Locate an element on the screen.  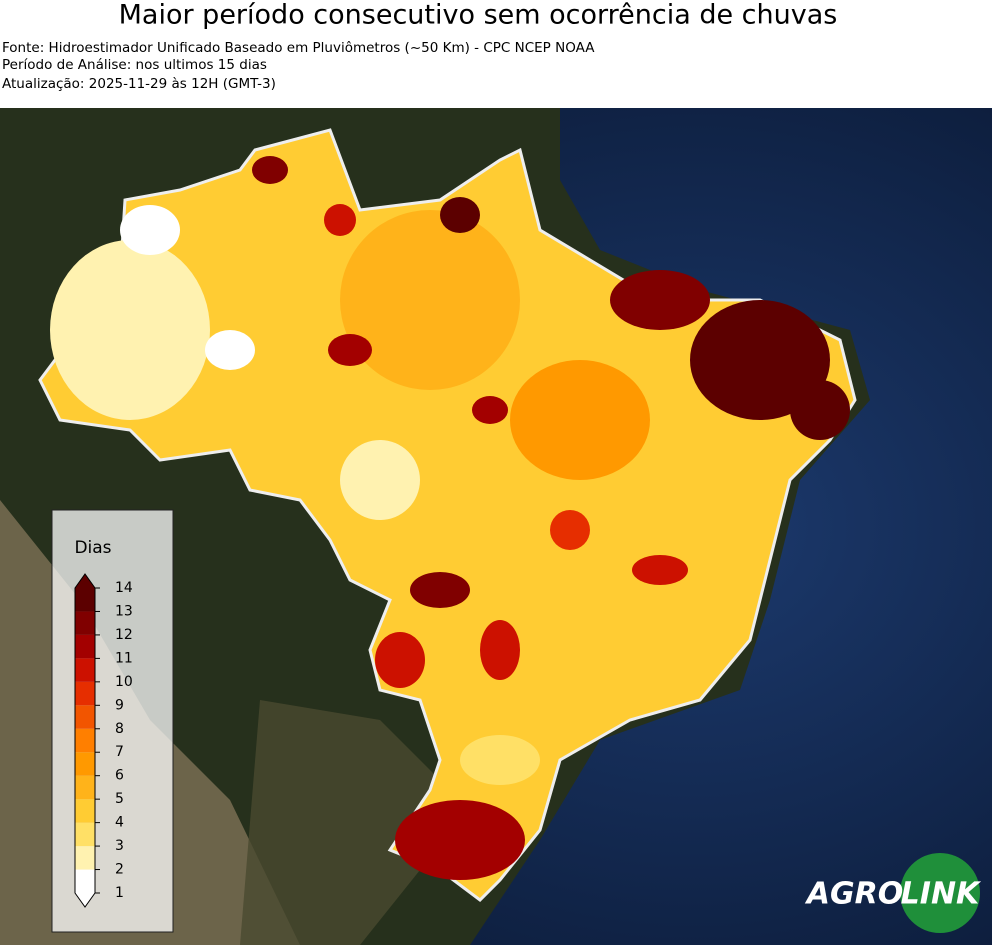
logo-circle is located at coordinates (940, 893).